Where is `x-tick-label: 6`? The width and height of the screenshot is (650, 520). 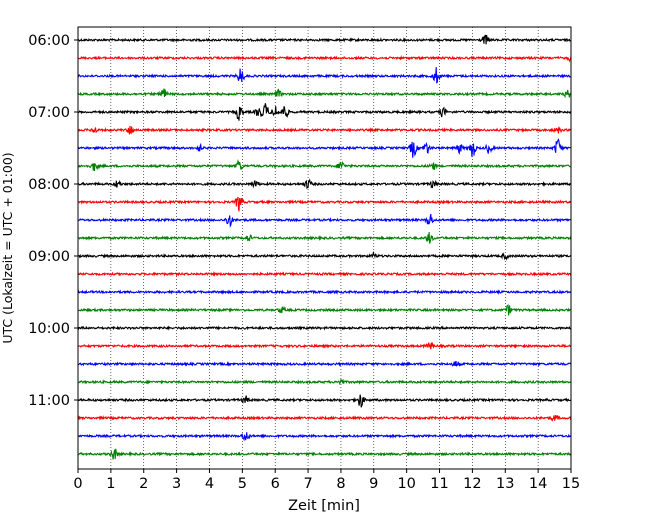
x-tick-label: 6 is located at coordinates (275, 484).